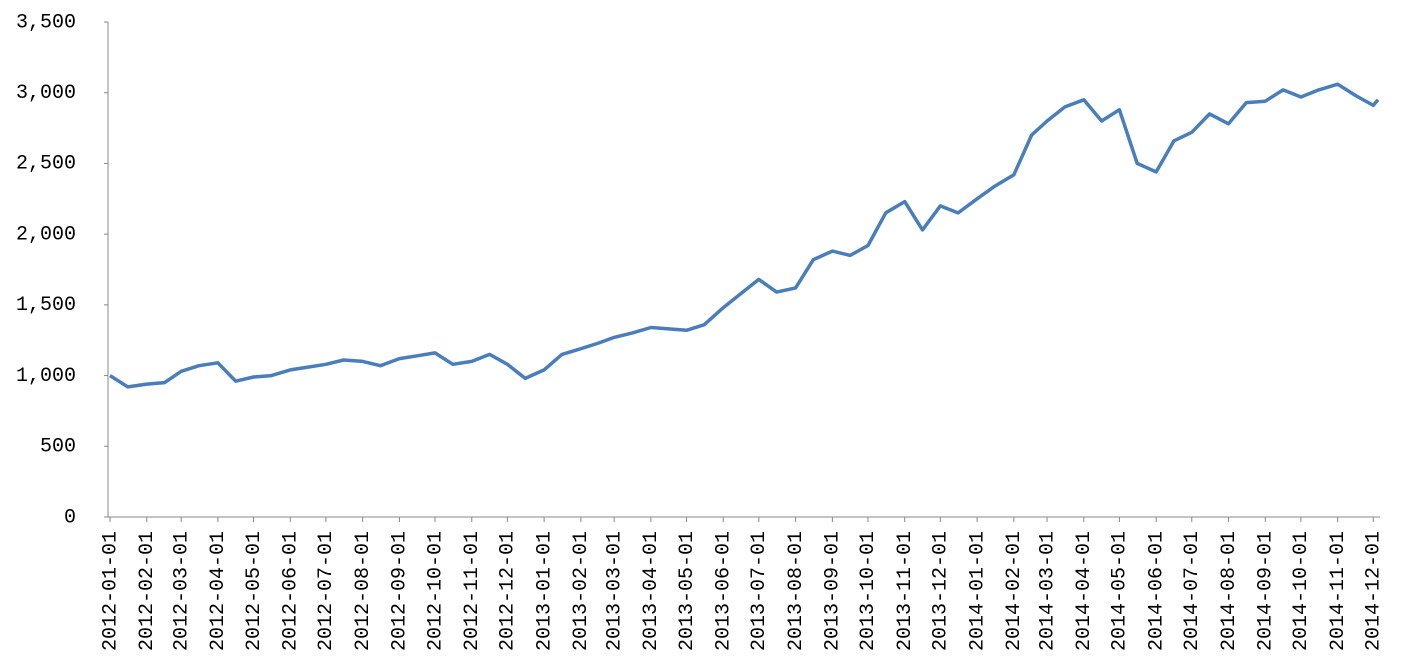 The height and width of the screenshot is (671, 1401). What do you see at coordinates (1301, 591) in the screenshot?
I see `x-tick-label: 2014-10-01` at bounding box center [1301, 591].